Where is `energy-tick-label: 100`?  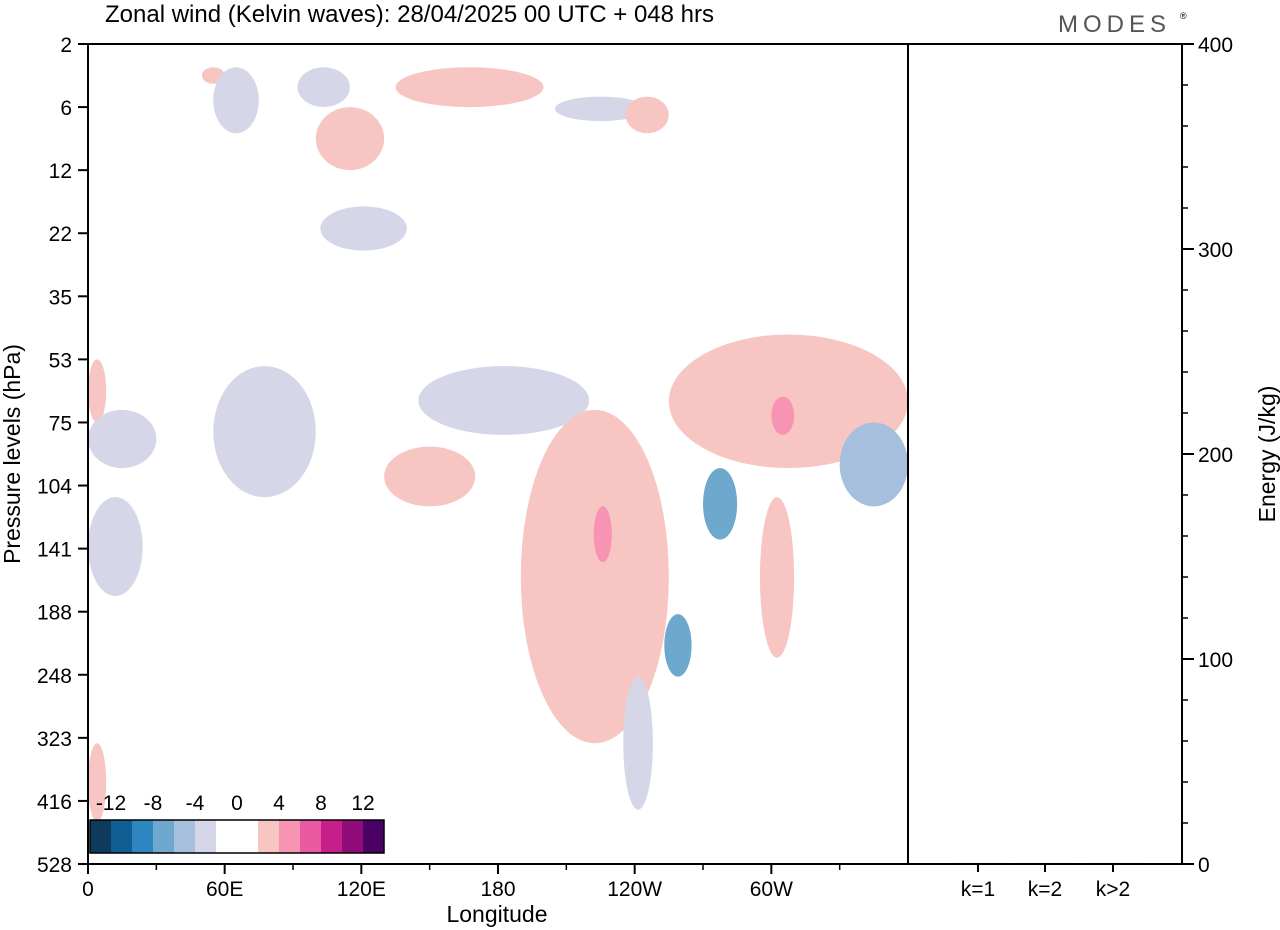 energy-tick-label: 100 is located at coordinates (1215, 660).